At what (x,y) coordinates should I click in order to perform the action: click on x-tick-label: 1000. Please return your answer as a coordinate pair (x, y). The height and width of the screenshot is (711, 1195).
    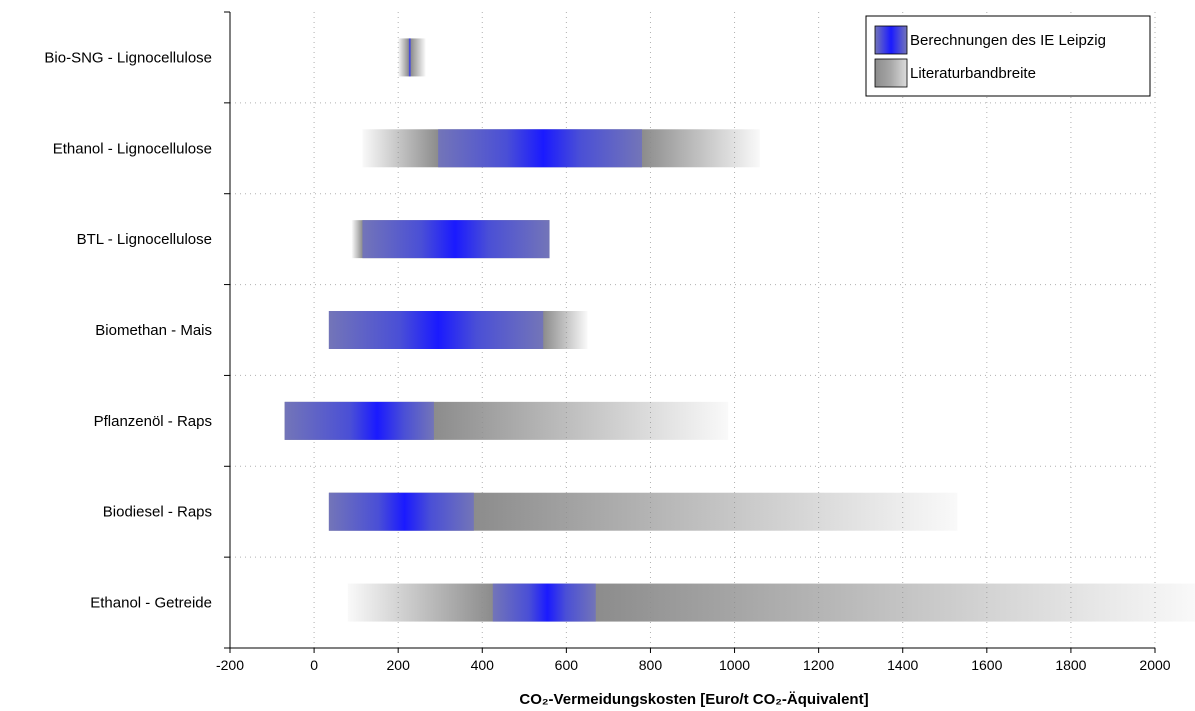
    Looking at the image, I should click on (734, 665).